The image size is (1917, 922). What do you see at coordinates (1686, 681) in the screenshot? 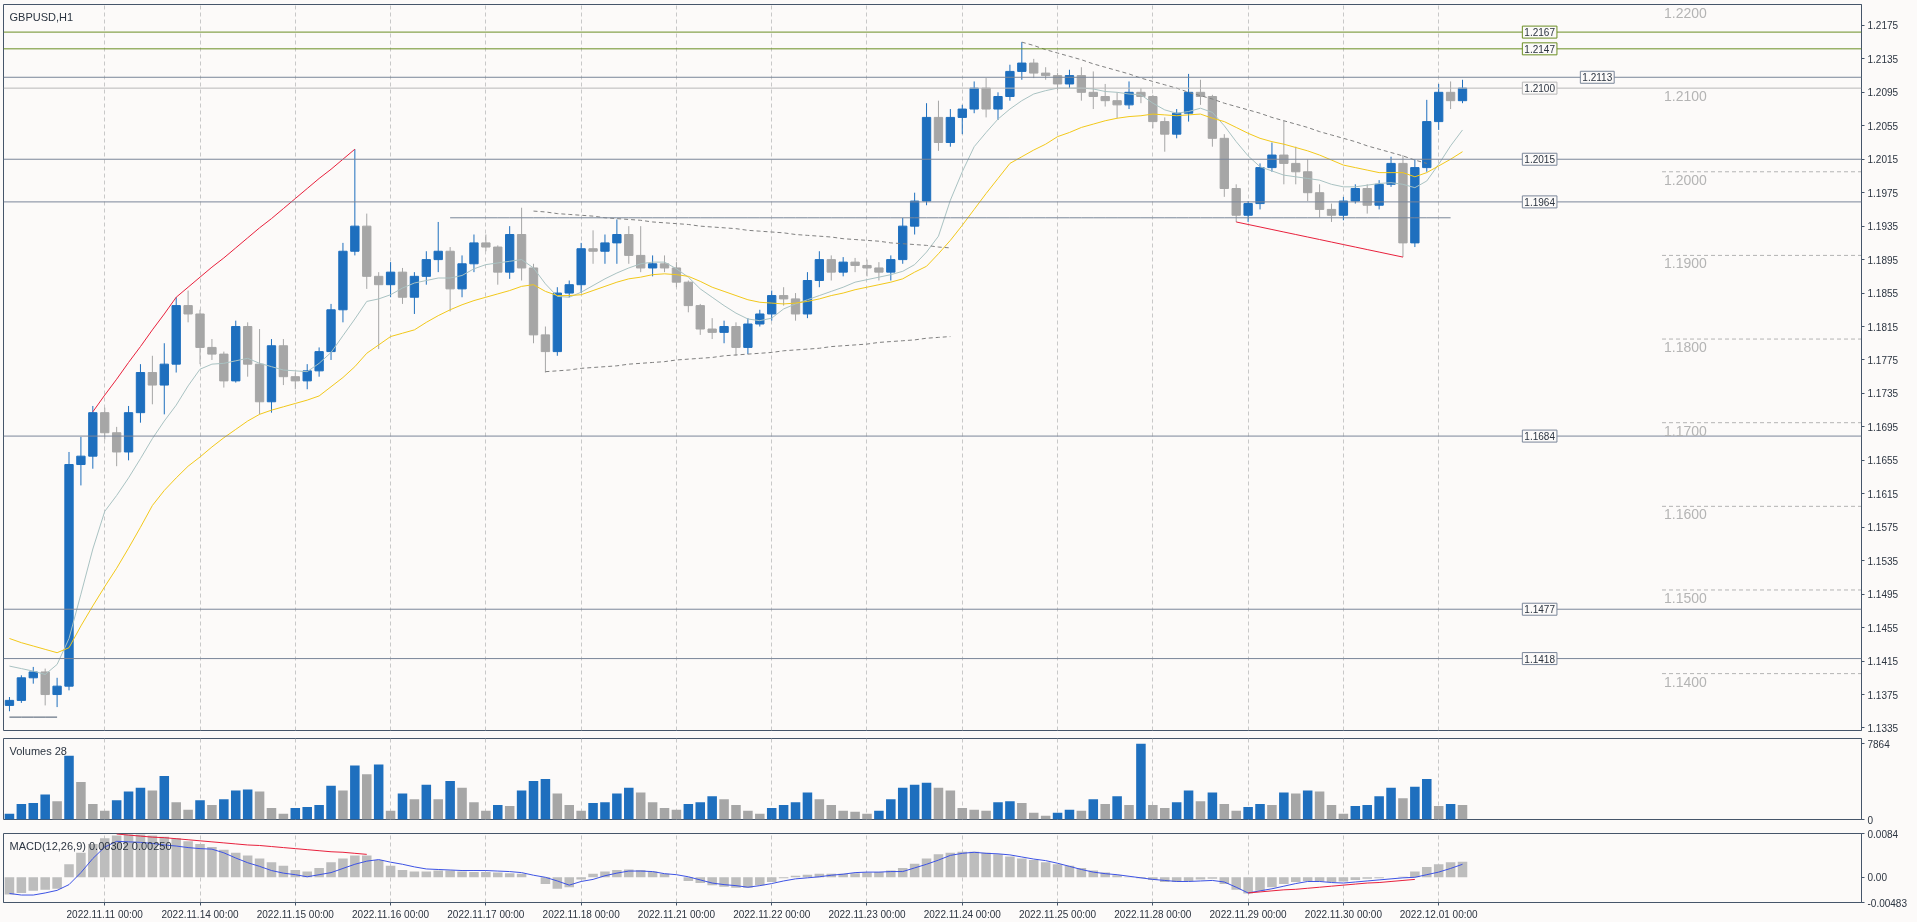
I see `ref-line-label: 1.1400` at bounding box center [1686, 681].